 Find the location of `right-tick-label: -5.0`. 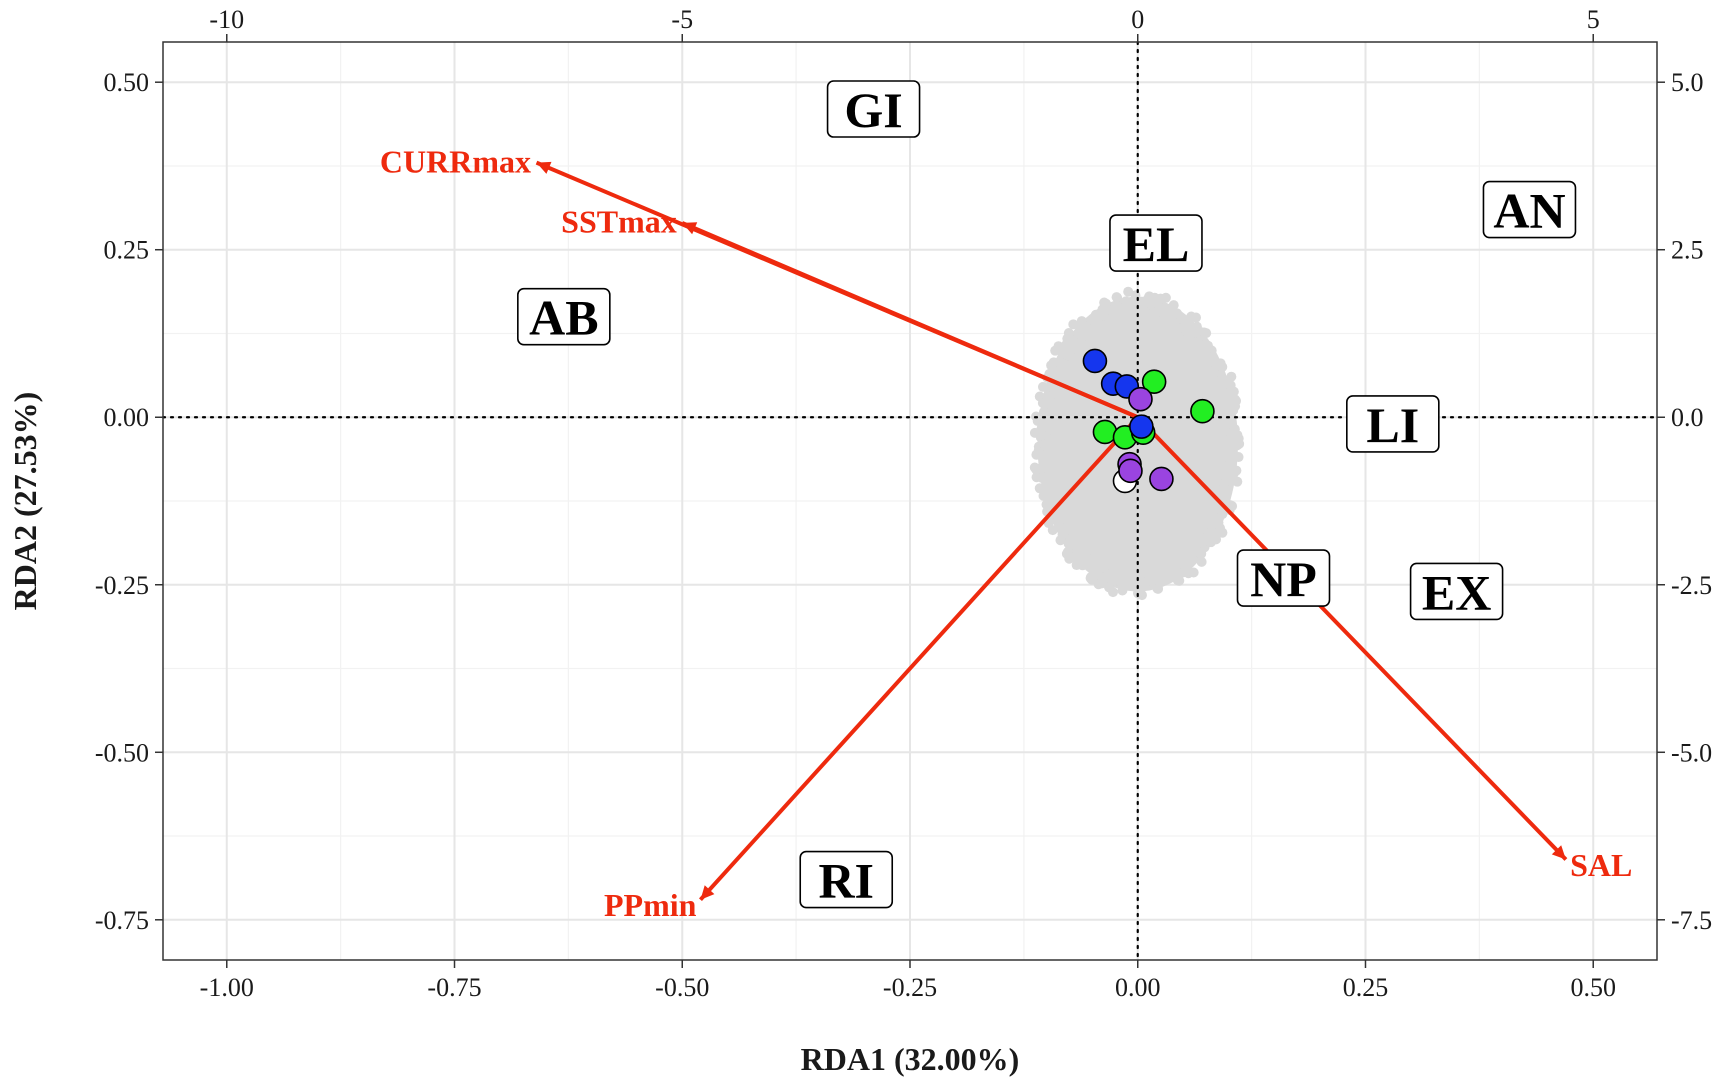

right-tick-label: -5.0 is located at coordinates (1691, 752).